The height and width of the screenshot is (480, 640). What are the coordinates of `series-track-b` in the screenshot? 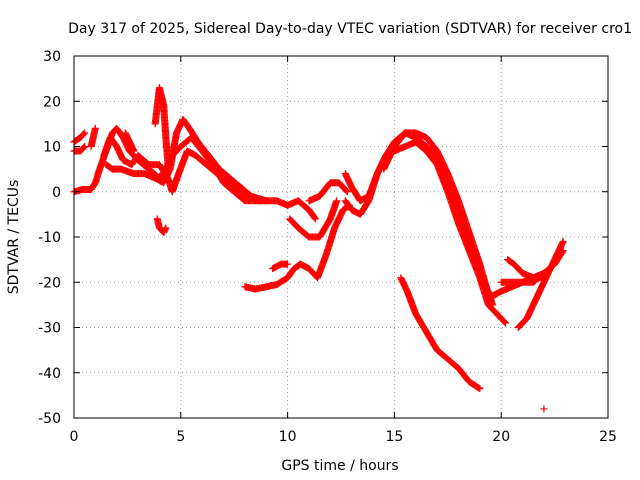 It's located at (79, 149).